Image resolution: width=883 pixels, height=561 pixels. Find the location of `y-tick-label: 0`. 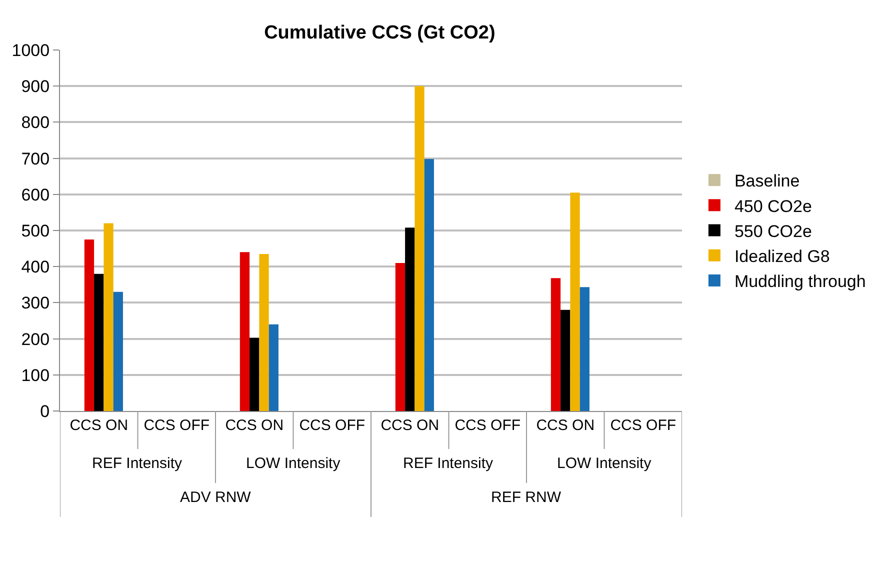

y-tick-label: 0 is located at coordinates (45, 411).